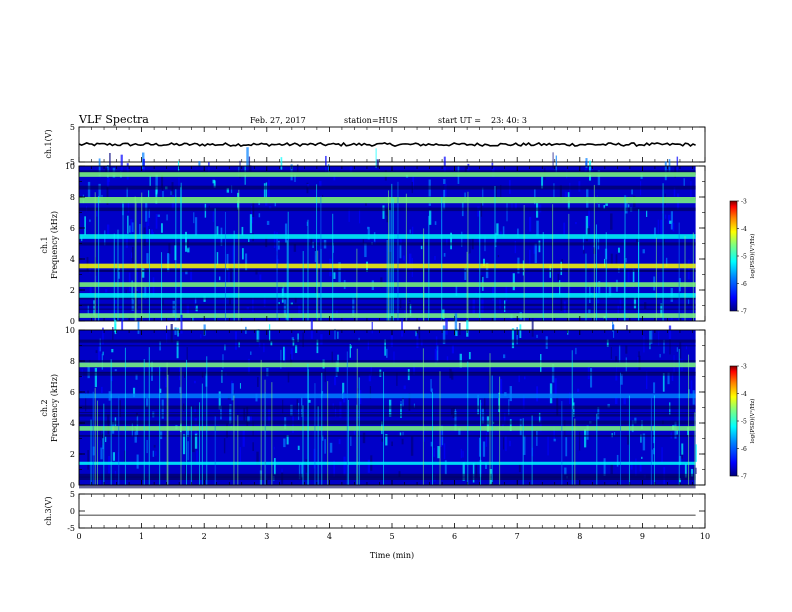 The height and width of the screenshot is (612, 792). Describe the element at coordinates (72, 290) in the screenshot. I see `y-tick-label: 2` at that location.